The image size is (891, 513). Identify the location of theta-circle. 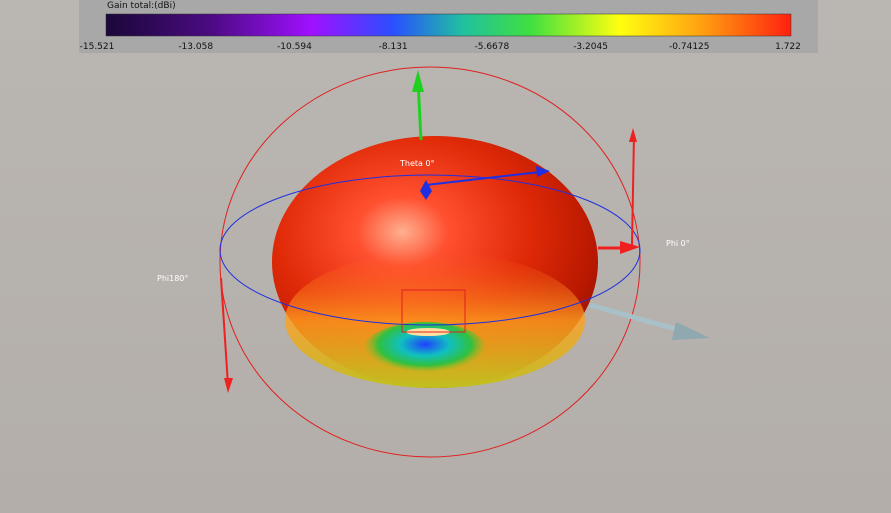
(430, 250).